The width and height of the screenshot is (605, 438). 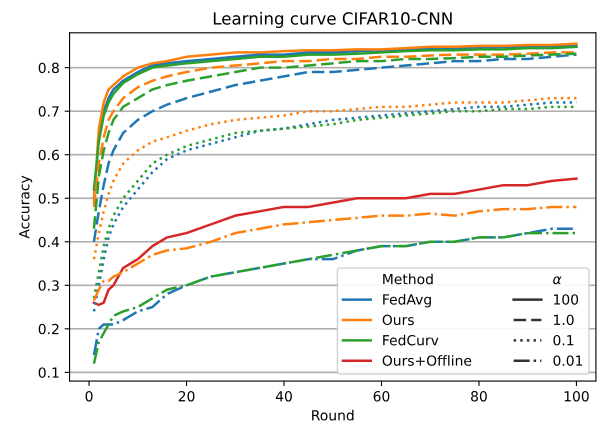 I want to click on y-tick-label: 0.6, so click(x=48, y=155).